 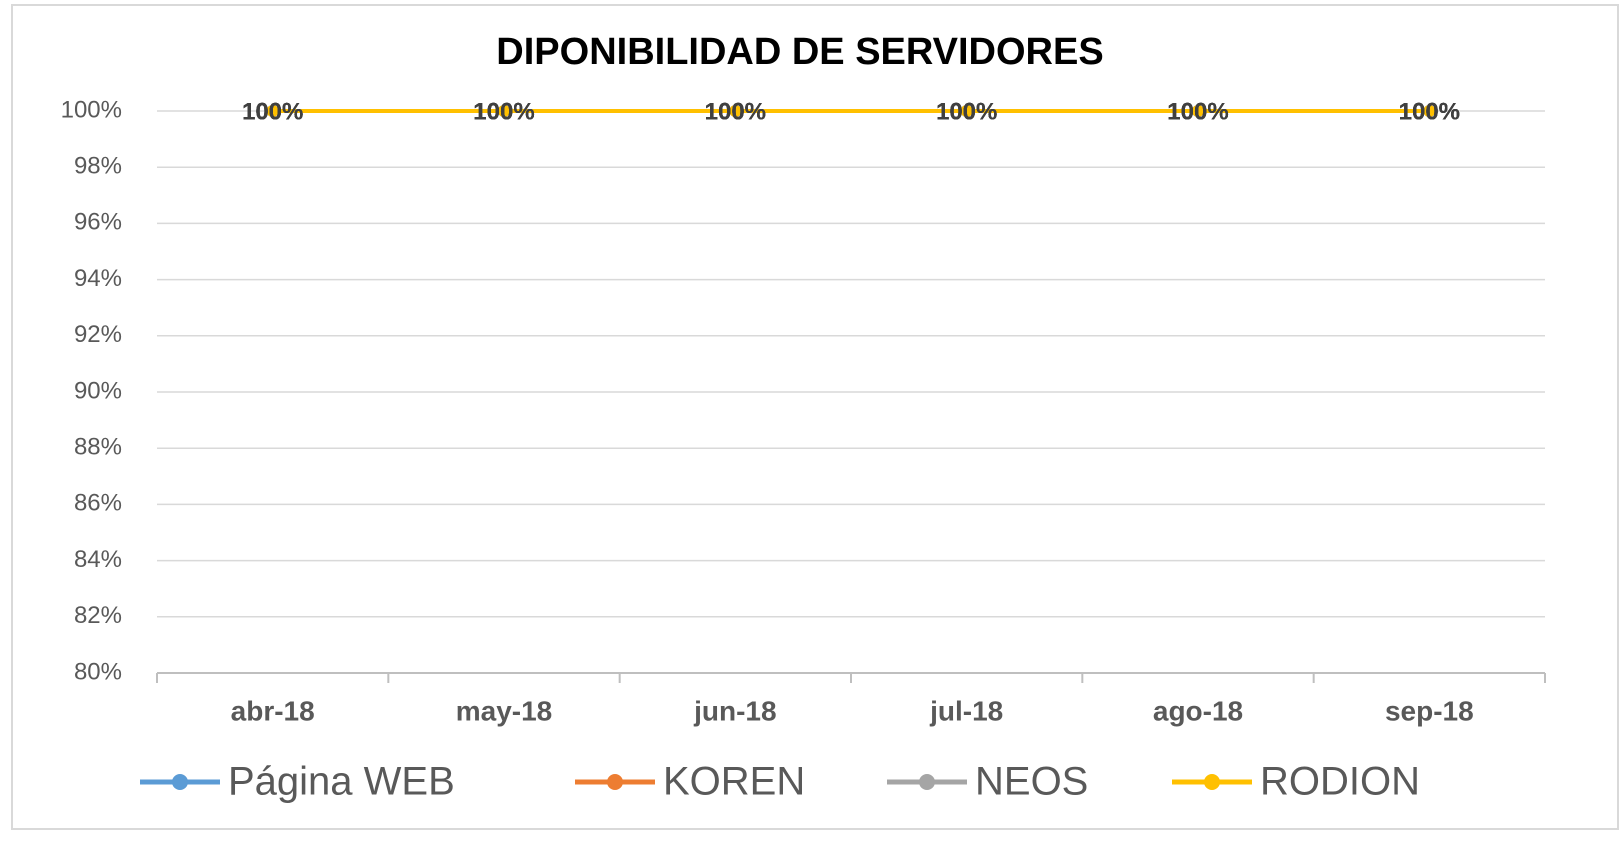 What do you see at coordinates (799, 52) in the screenshot?
I see `chart-title: DIPONIBILIDAD DE SERVIDORES` at bounding box center [799, 52].